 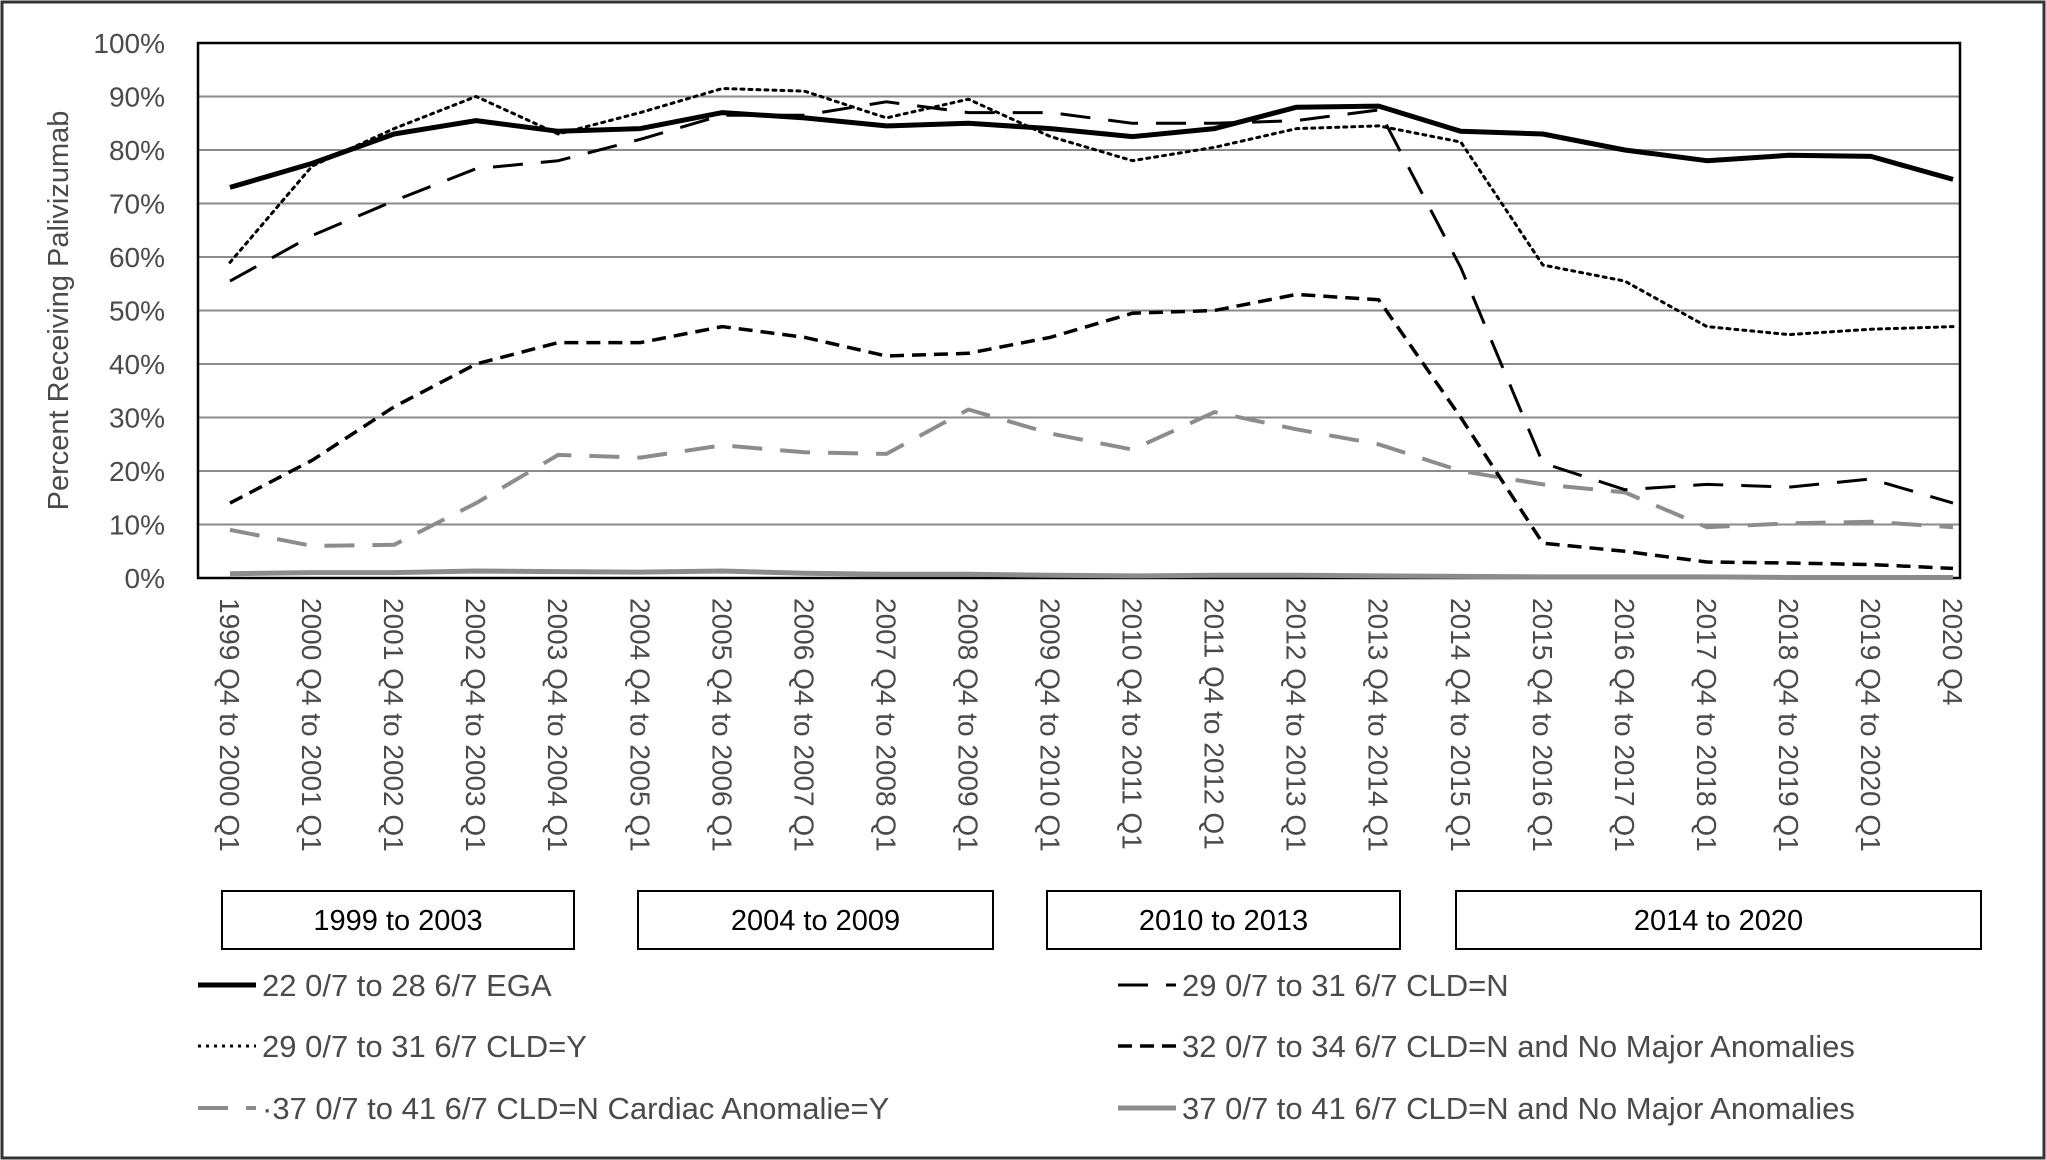 I want to click on y-tick-labels: 0% 10% 20% 30% 40% 50% 60% 70% 80% 90% 100%, so click(x=129, y=311).